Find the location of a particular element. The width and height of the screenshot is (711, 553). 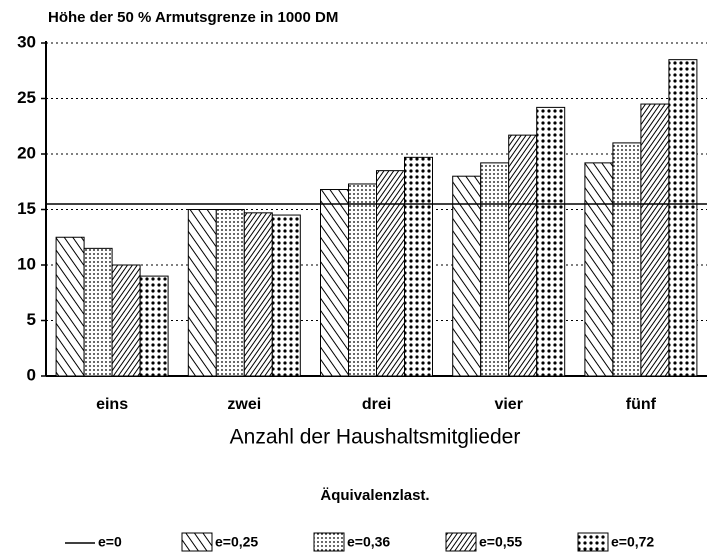

x-tick-label: drei is located at coordinates (376, 404).